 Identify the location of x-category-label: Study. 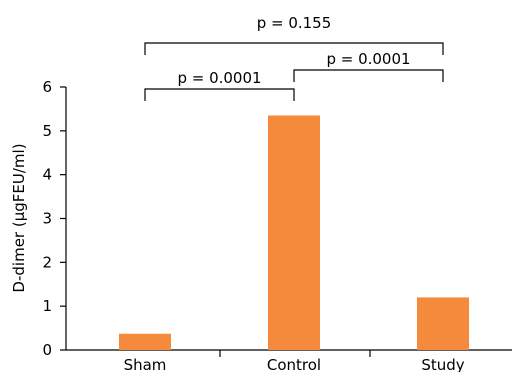
(442, 364).